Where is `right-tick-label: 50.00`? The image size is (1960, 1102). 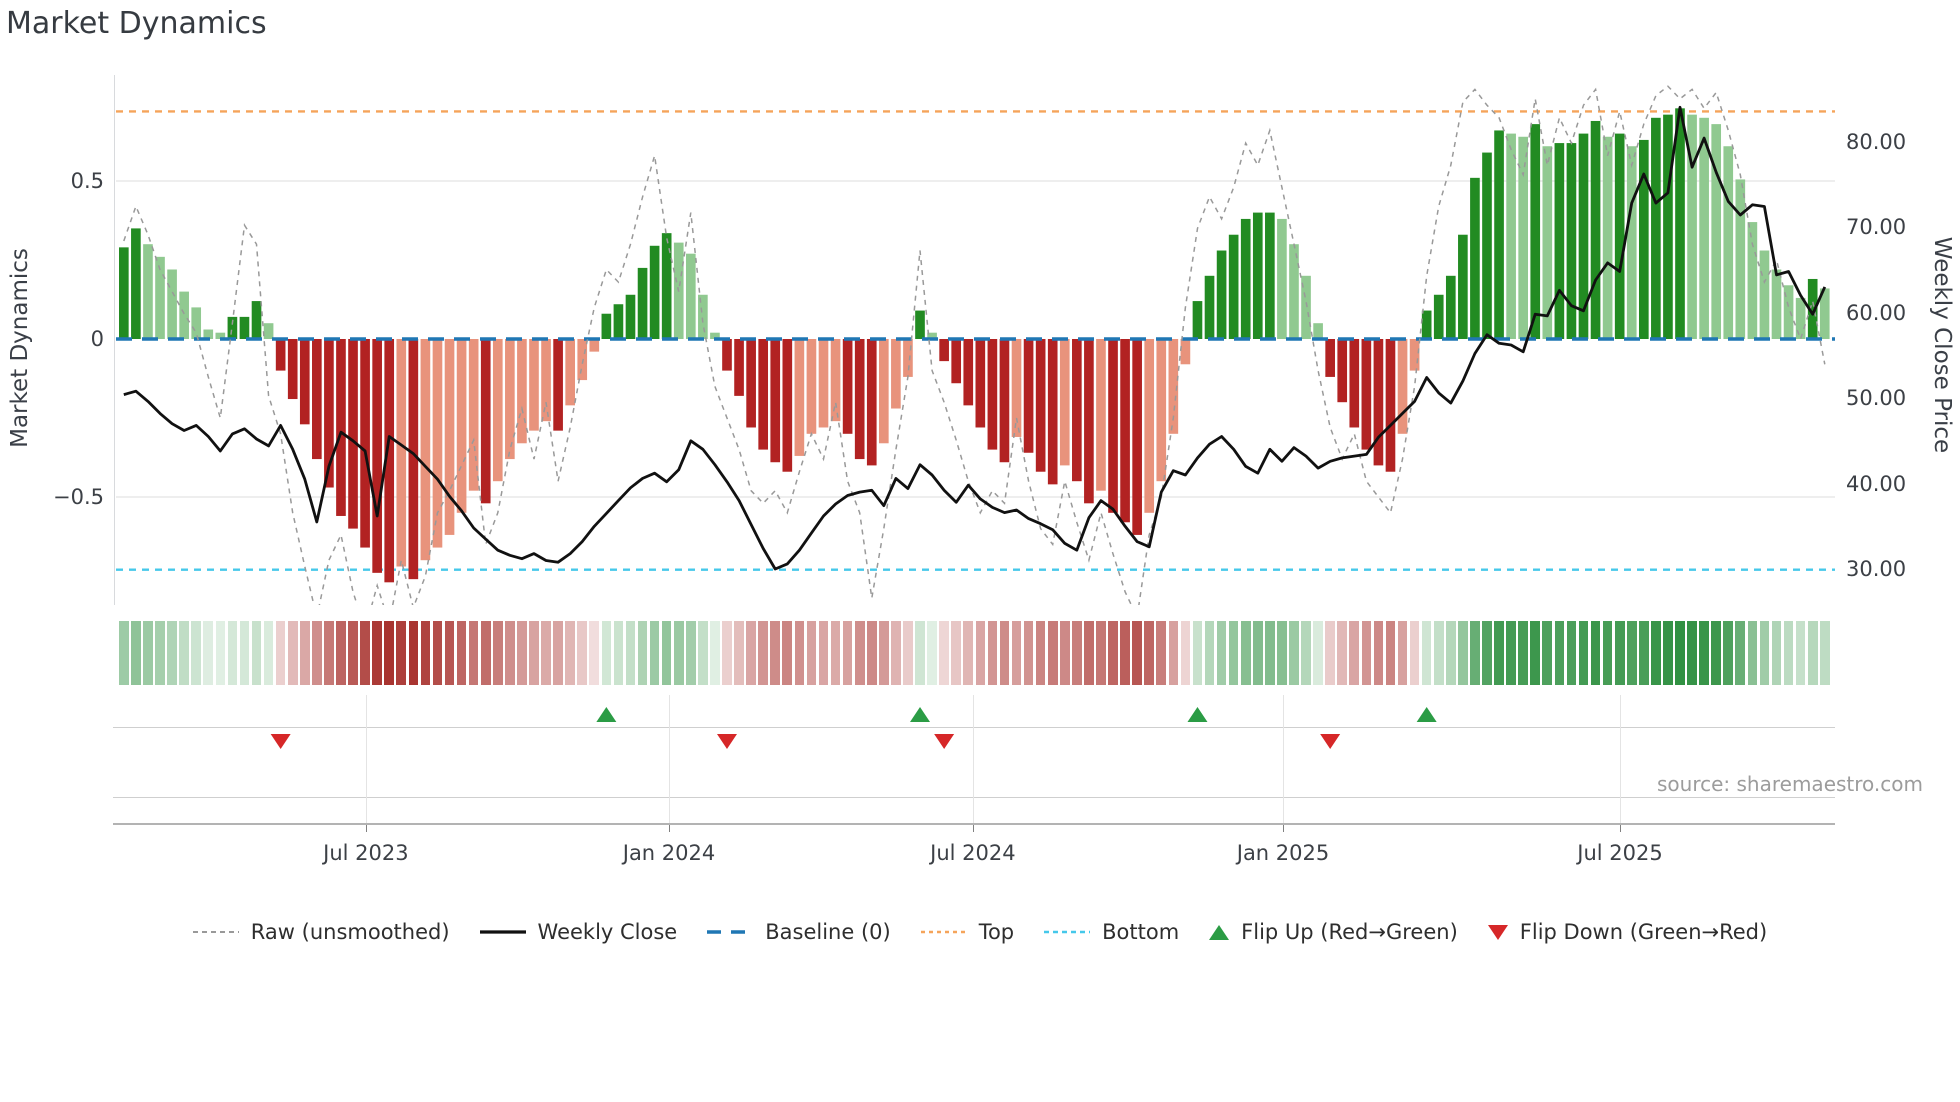 right-tick-label: 50.00 is located at coordinates (1876, 398).